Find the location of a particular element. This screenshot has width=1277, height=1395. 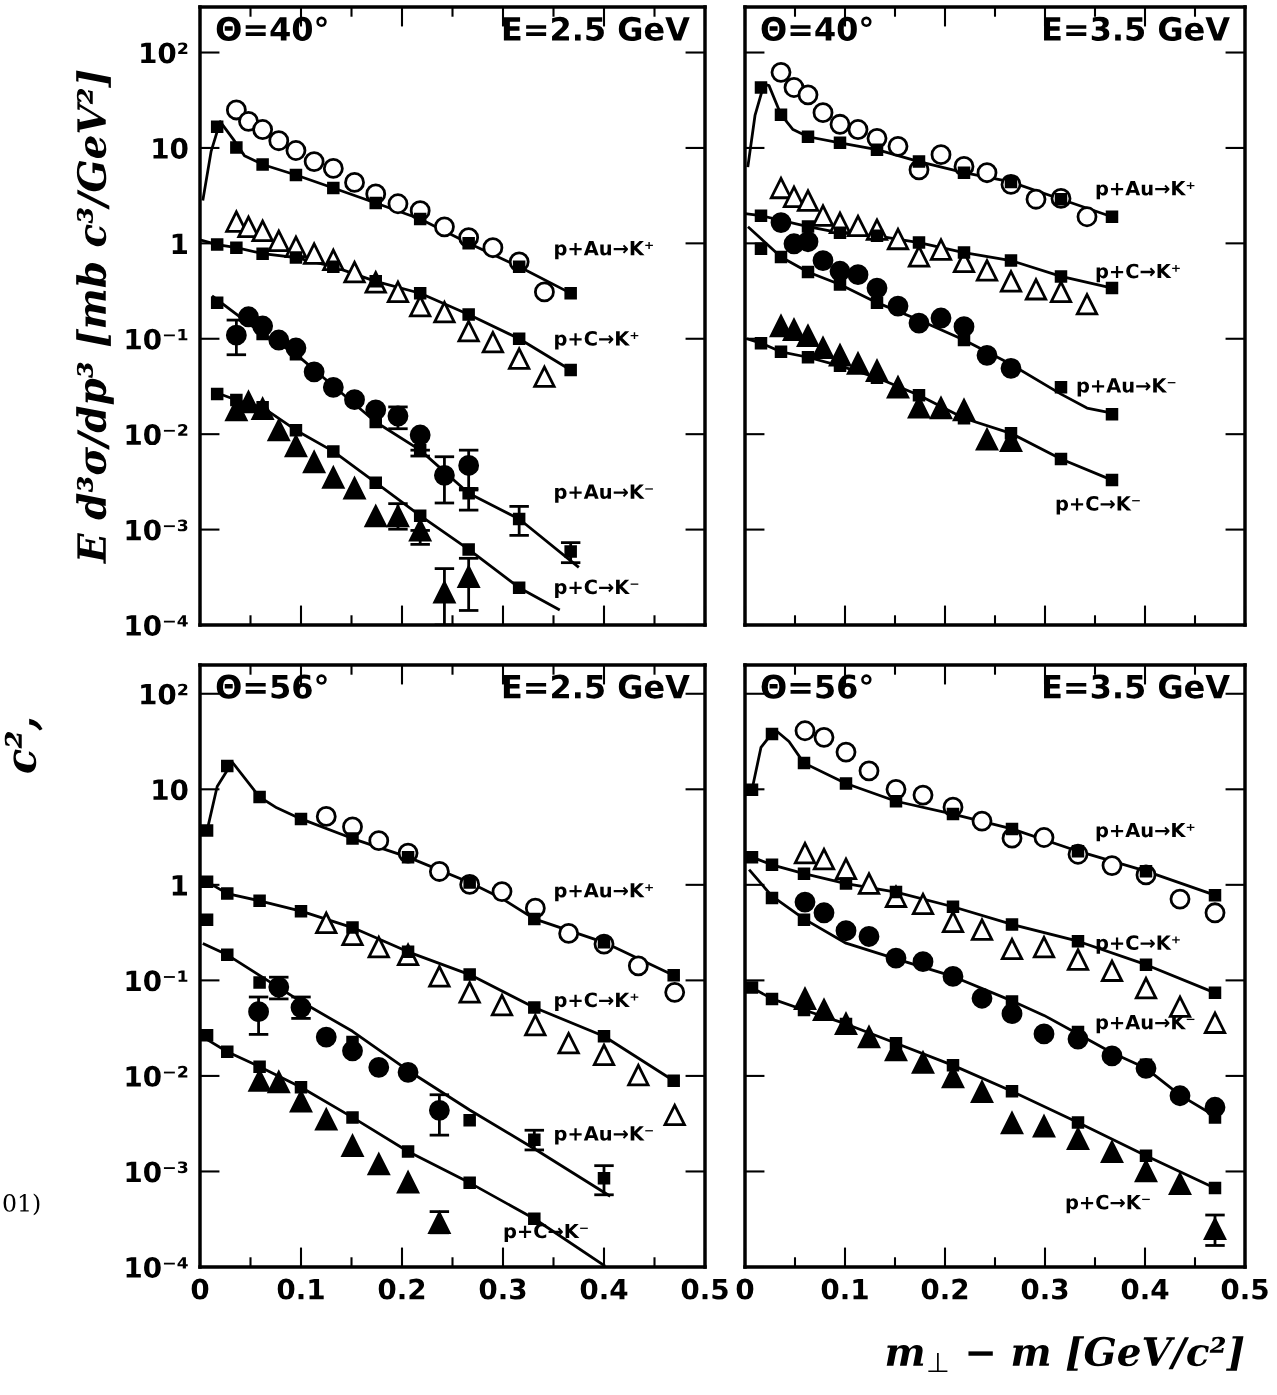

text: c², is located at coordinates (23, 745).